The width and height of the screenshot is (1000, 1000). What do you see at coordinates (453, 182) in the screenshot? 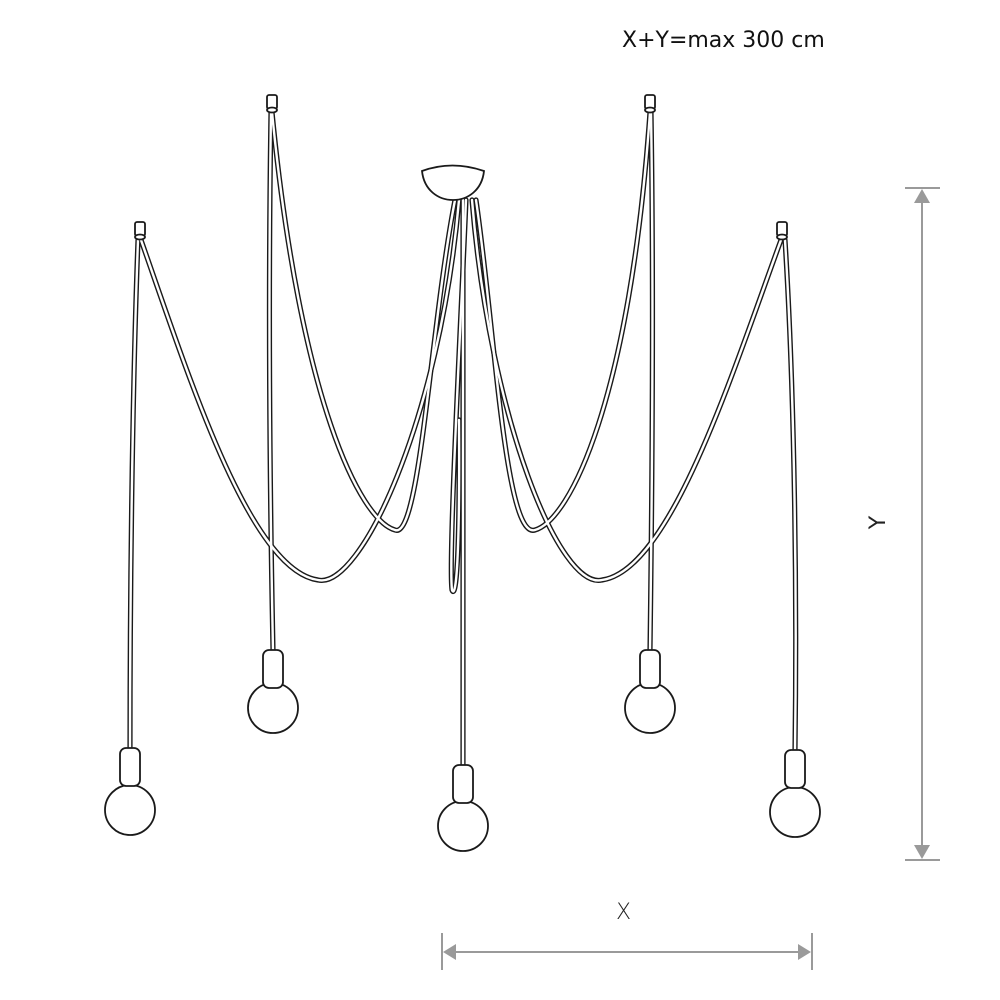
I see `ceiling-canopy` at bounding box center [453, 182].